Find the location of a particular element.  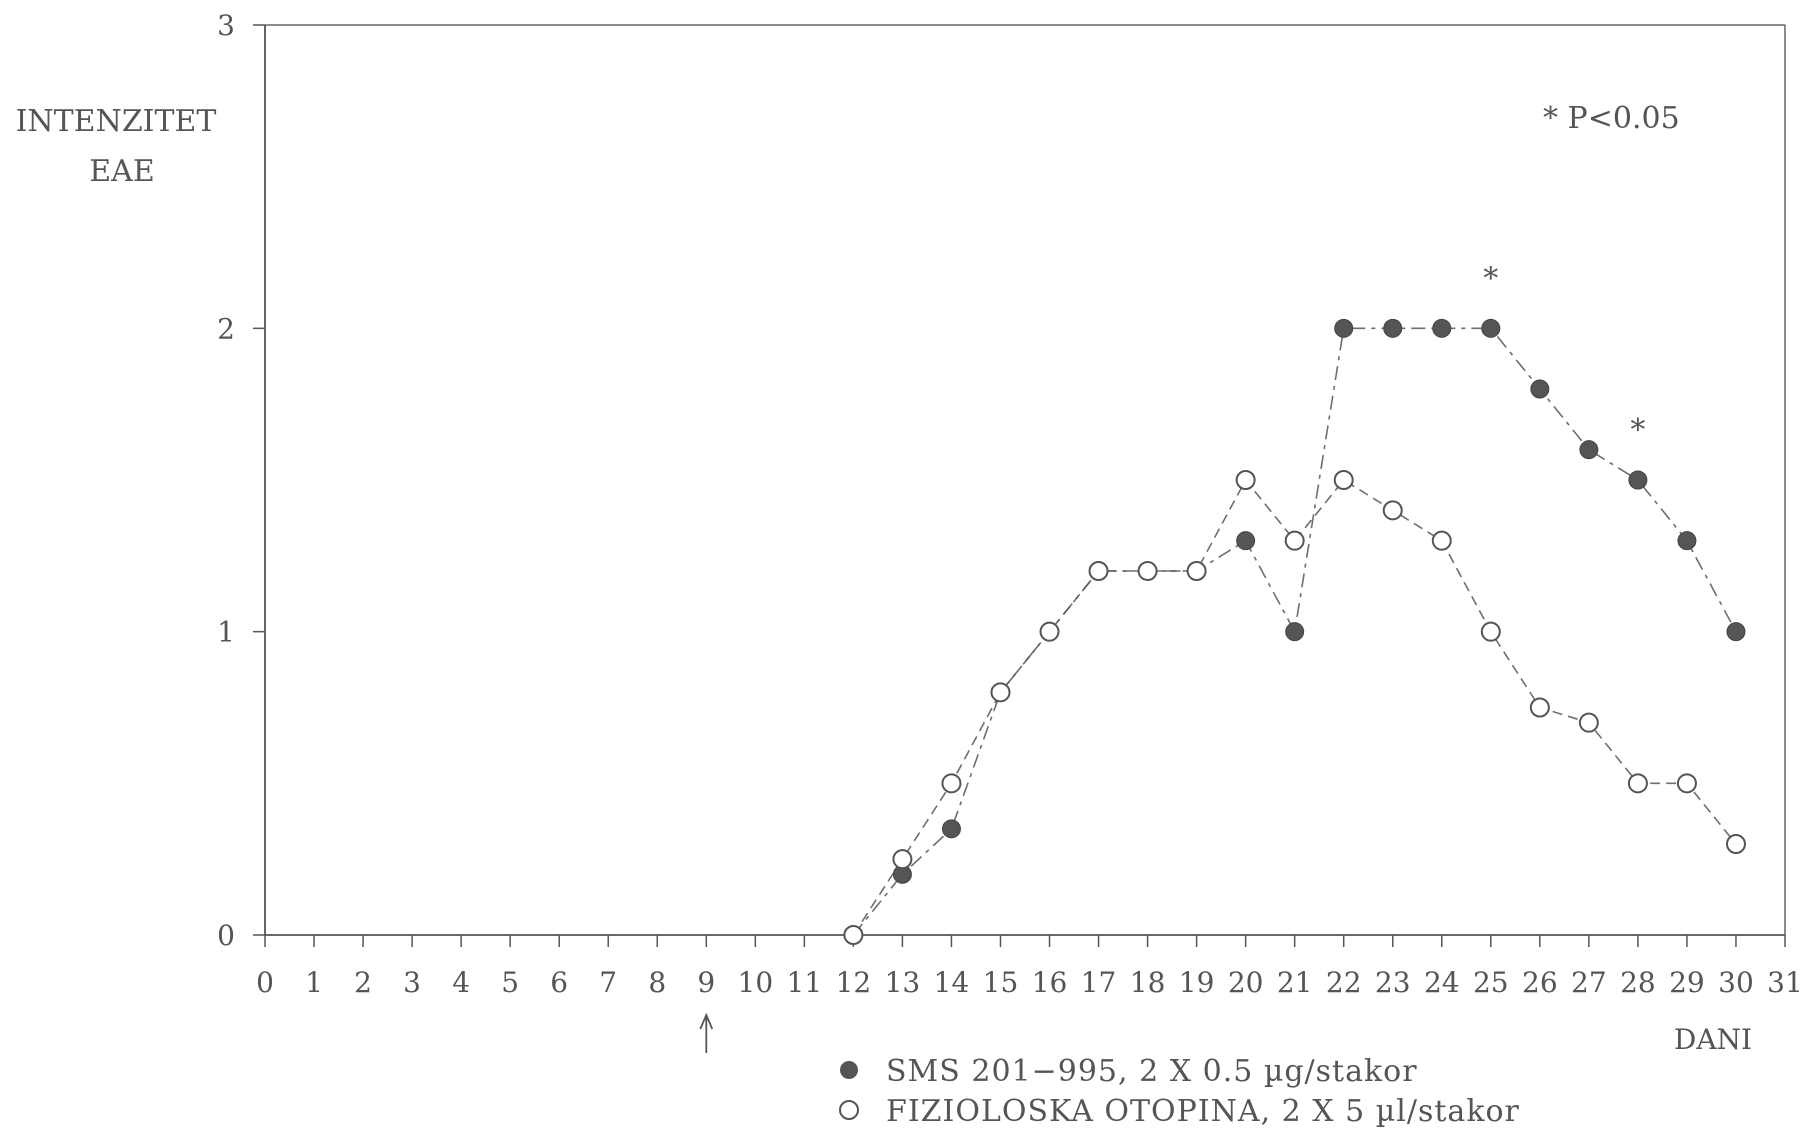

x-tick-label: 13 is located at coordinates (903, 982).